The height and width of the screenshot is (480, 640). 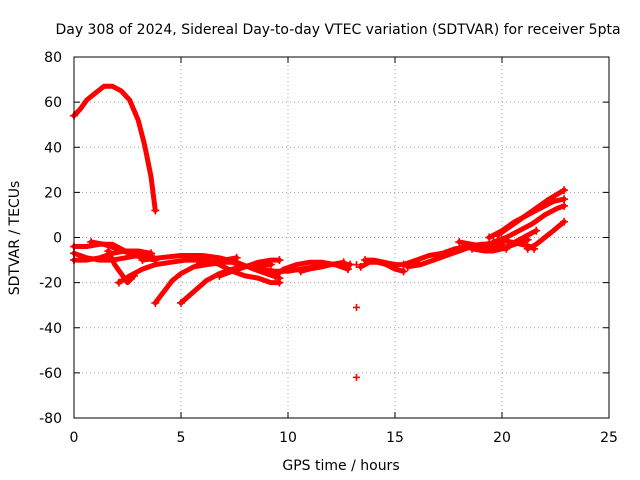 I want to click on y-tick-label: 80, so click(x=53, y=58).